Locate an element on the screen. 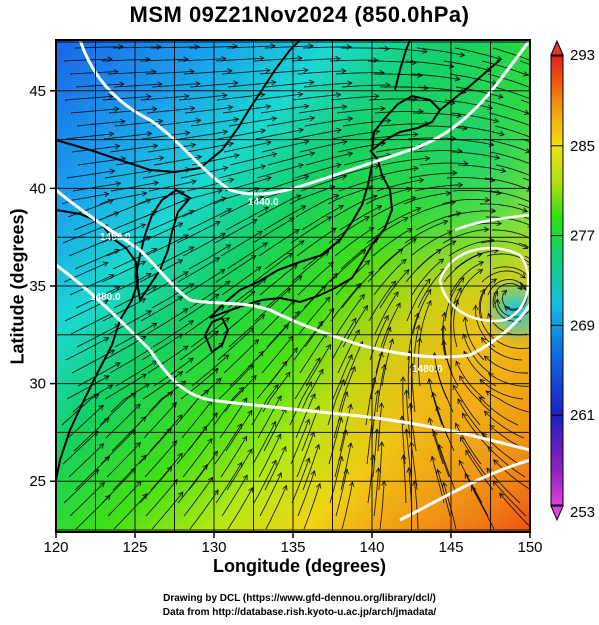  y-tick-label: 45 is located at coordinates (37, 91).